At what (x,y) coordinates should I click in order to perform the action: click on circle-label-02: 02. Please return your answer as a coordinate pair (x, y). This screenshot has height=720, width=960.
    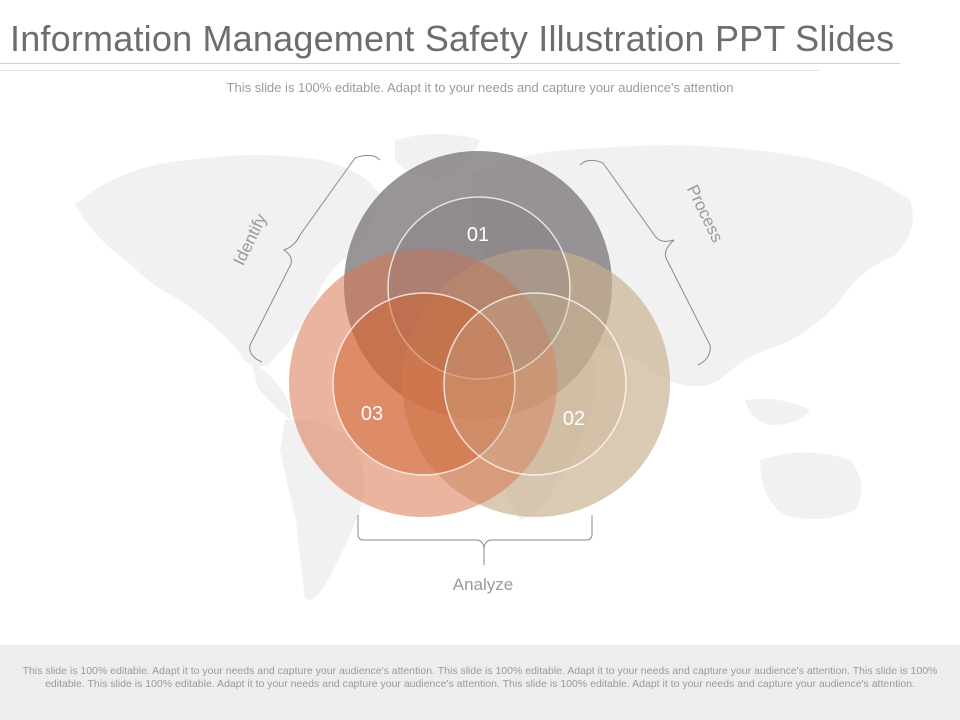
    Looking at the image, I should click on (574, 419).